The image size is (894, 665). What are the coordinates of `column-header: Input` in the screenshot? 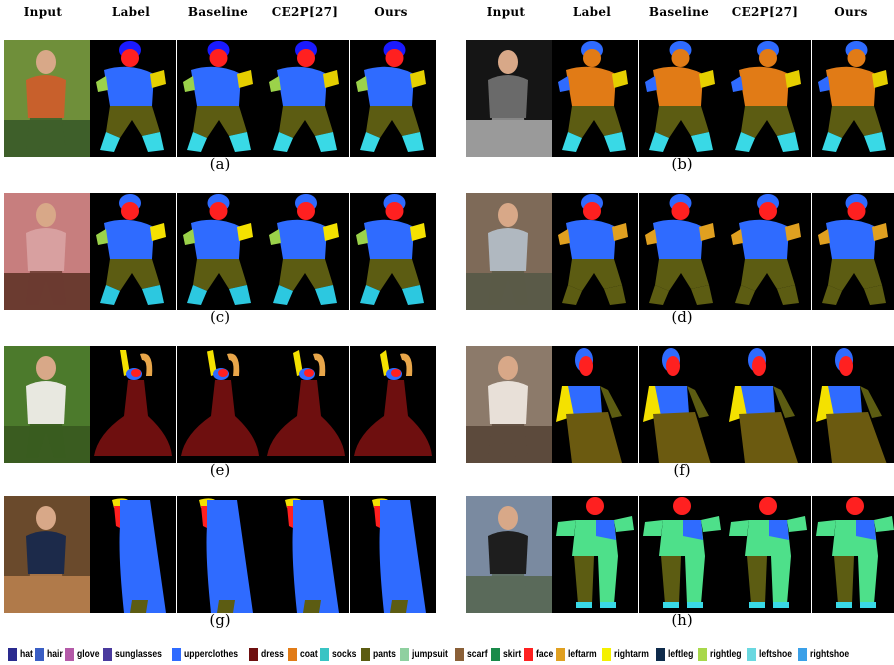 It's located at (506, 12).